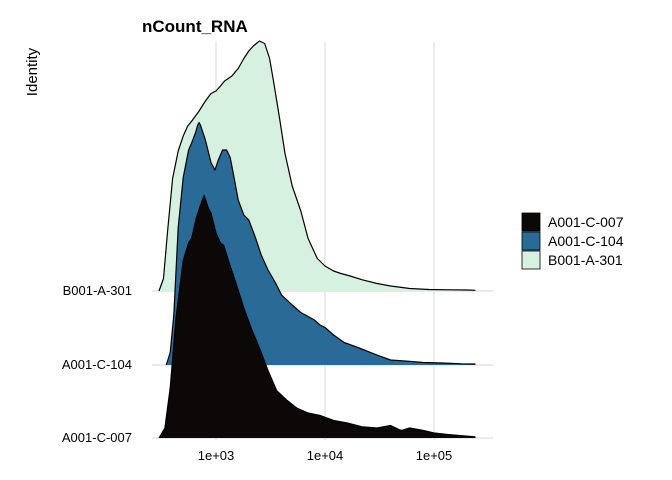 The image size is (672, 480). I want to click on y-tick-labels: A001-C-007 A001-C-104 B001-A-301, so click(97, 364).